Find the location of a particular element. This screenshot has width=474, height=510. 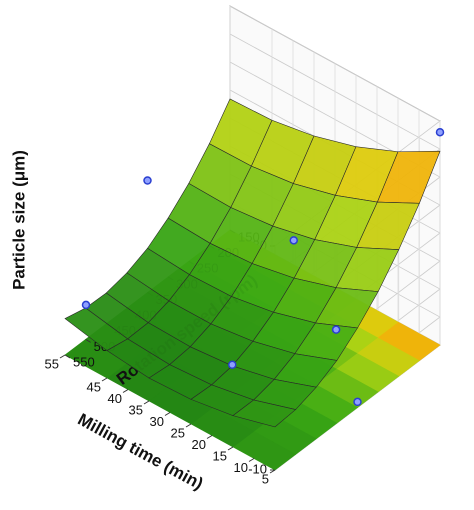

z-tick-label: -10 is located at coordinates (257, 468).